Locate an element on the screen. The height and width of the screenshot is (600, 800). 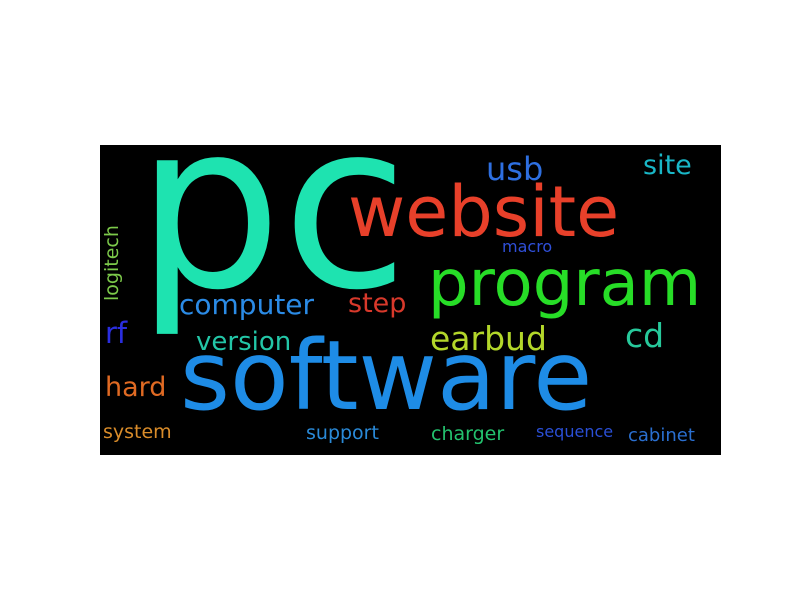
word-website: website is located at coordinates (484, 212).